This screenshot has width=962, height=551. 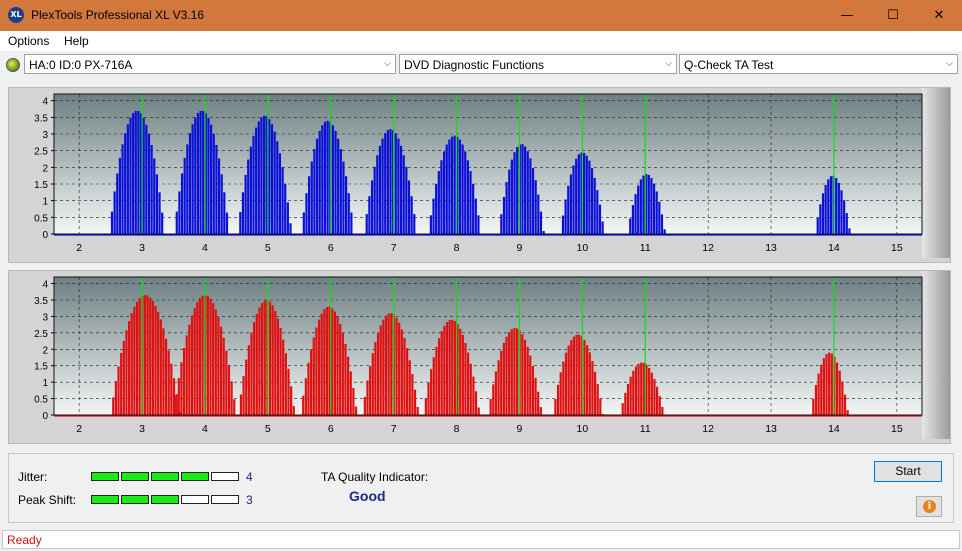 I want to click on y-tick-label: 3, so click(x=45, y=317).